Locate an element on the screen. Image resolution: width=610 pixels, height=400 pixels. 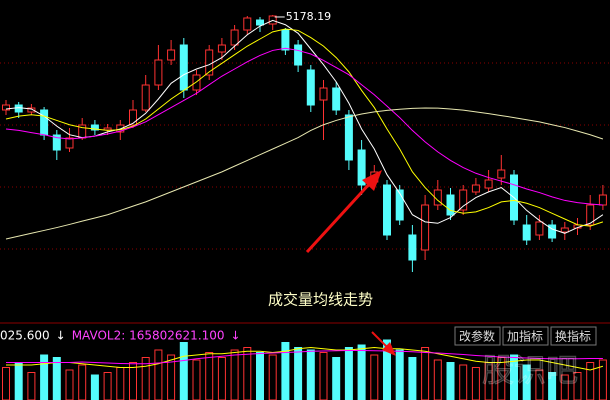
button: 改参数 is located at coordinates (477, 336).